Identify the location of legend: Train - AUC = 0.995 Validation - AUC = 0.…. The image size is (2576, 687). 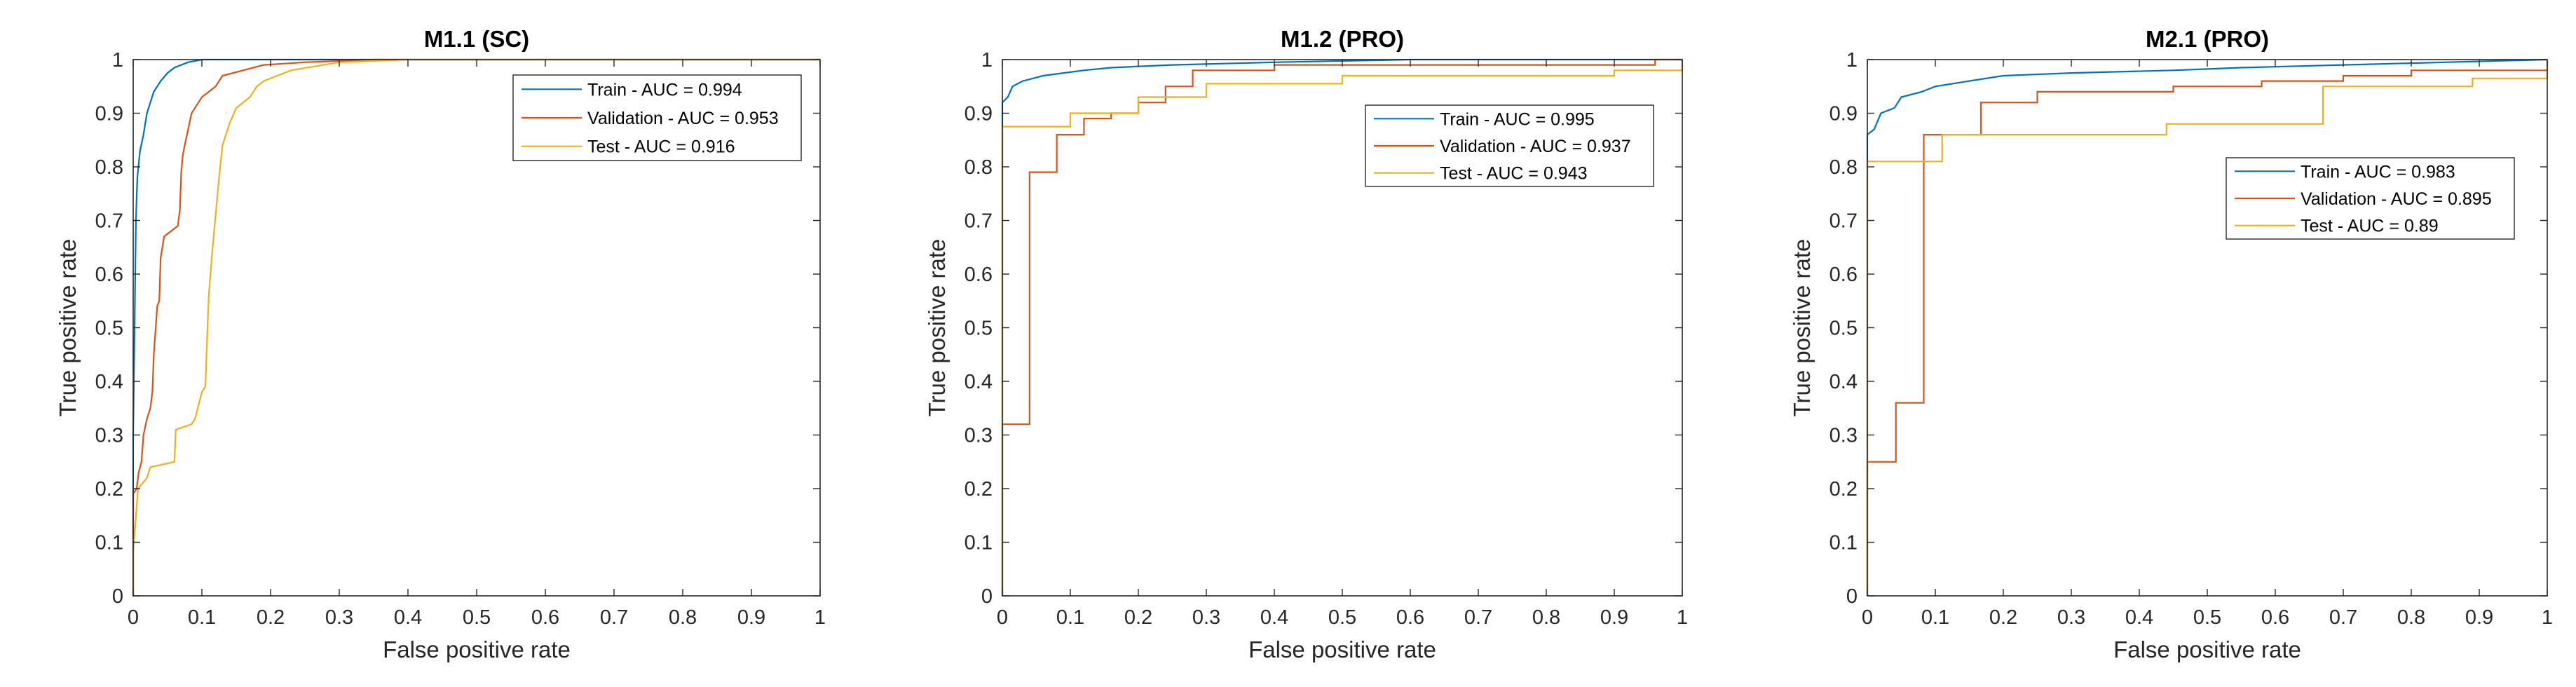
(1509, 145).